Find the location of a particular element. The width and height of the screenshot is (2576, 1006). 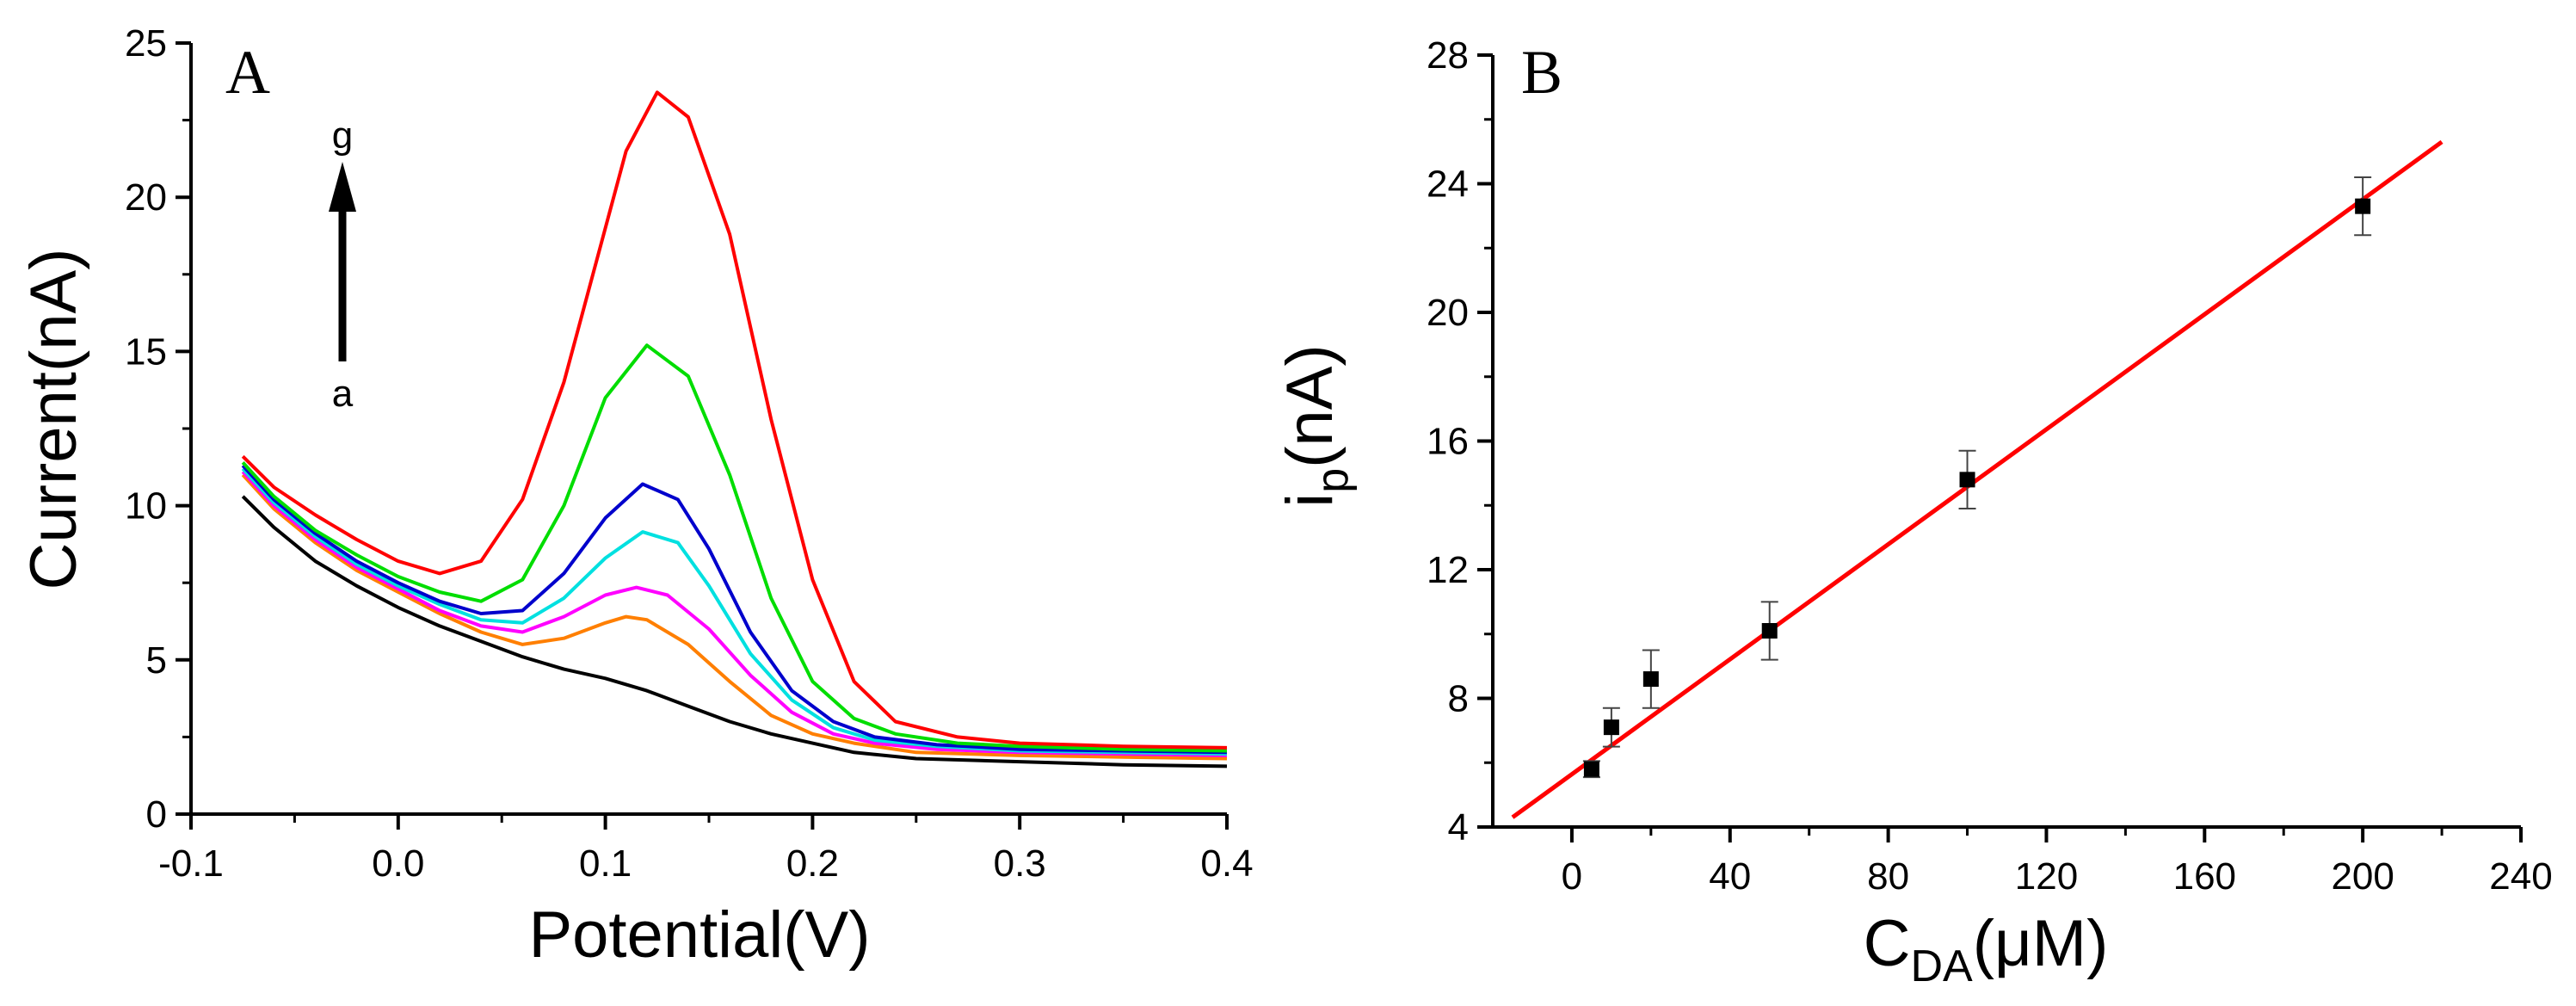

panel-b-x-tick-label: 200 is located at coordinates (2362, 876).